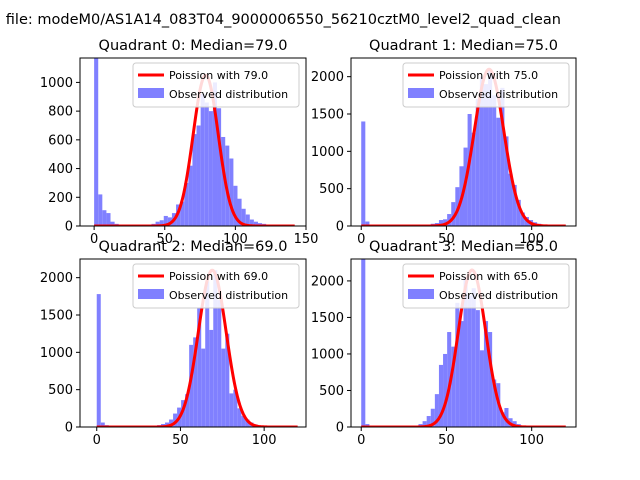  Describe the element at coordinates (306, 239) in the screenshot. I see `x-tick-label: 150` at that location.